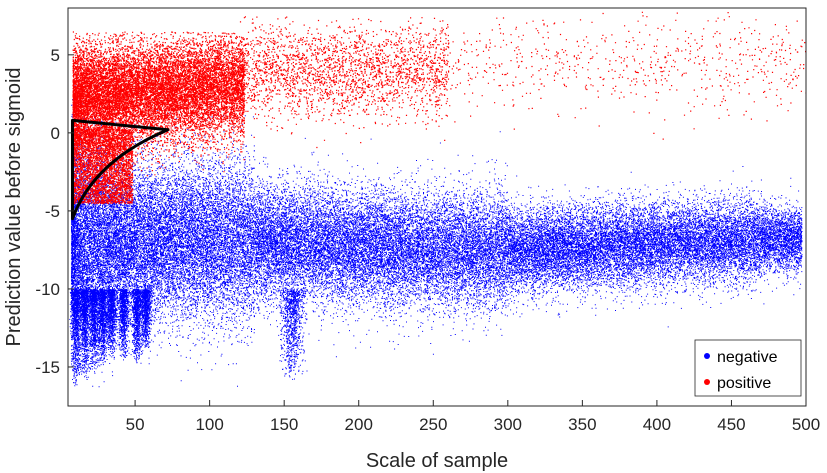 Image resolution: width=827 pixels, height=473 pixels. What do you see at coordinates (657, 424) in the screenshot?
I see `x-tick-label: 400` at bounding box center [657, 424].